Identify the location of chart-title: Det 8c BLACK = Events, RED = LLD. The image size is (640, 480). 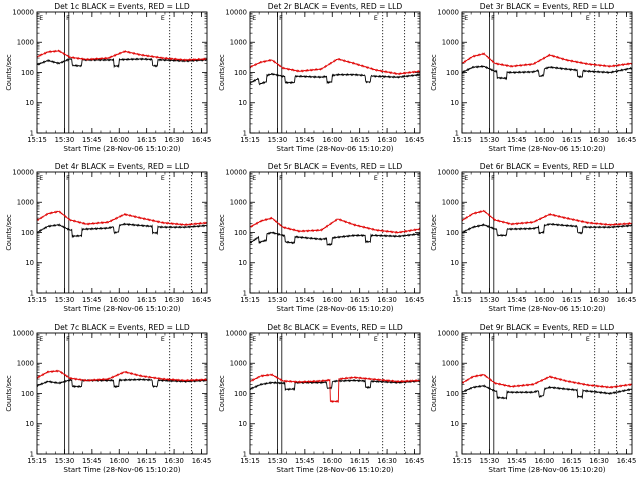
(335, 327).